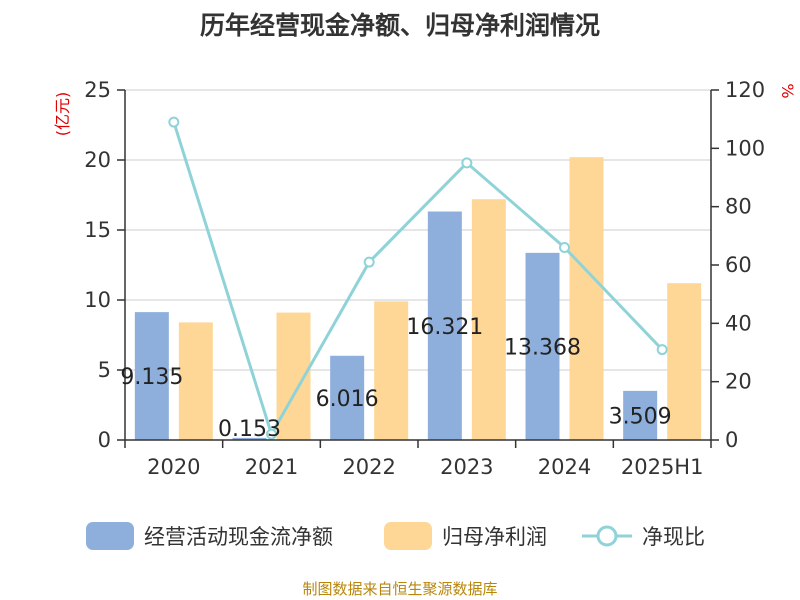 The height and width of the screenshot is (600, 800). Describe the element at coordinates (564, 467) in the screenshot. I see `x-tick-label: 2024` at that location.